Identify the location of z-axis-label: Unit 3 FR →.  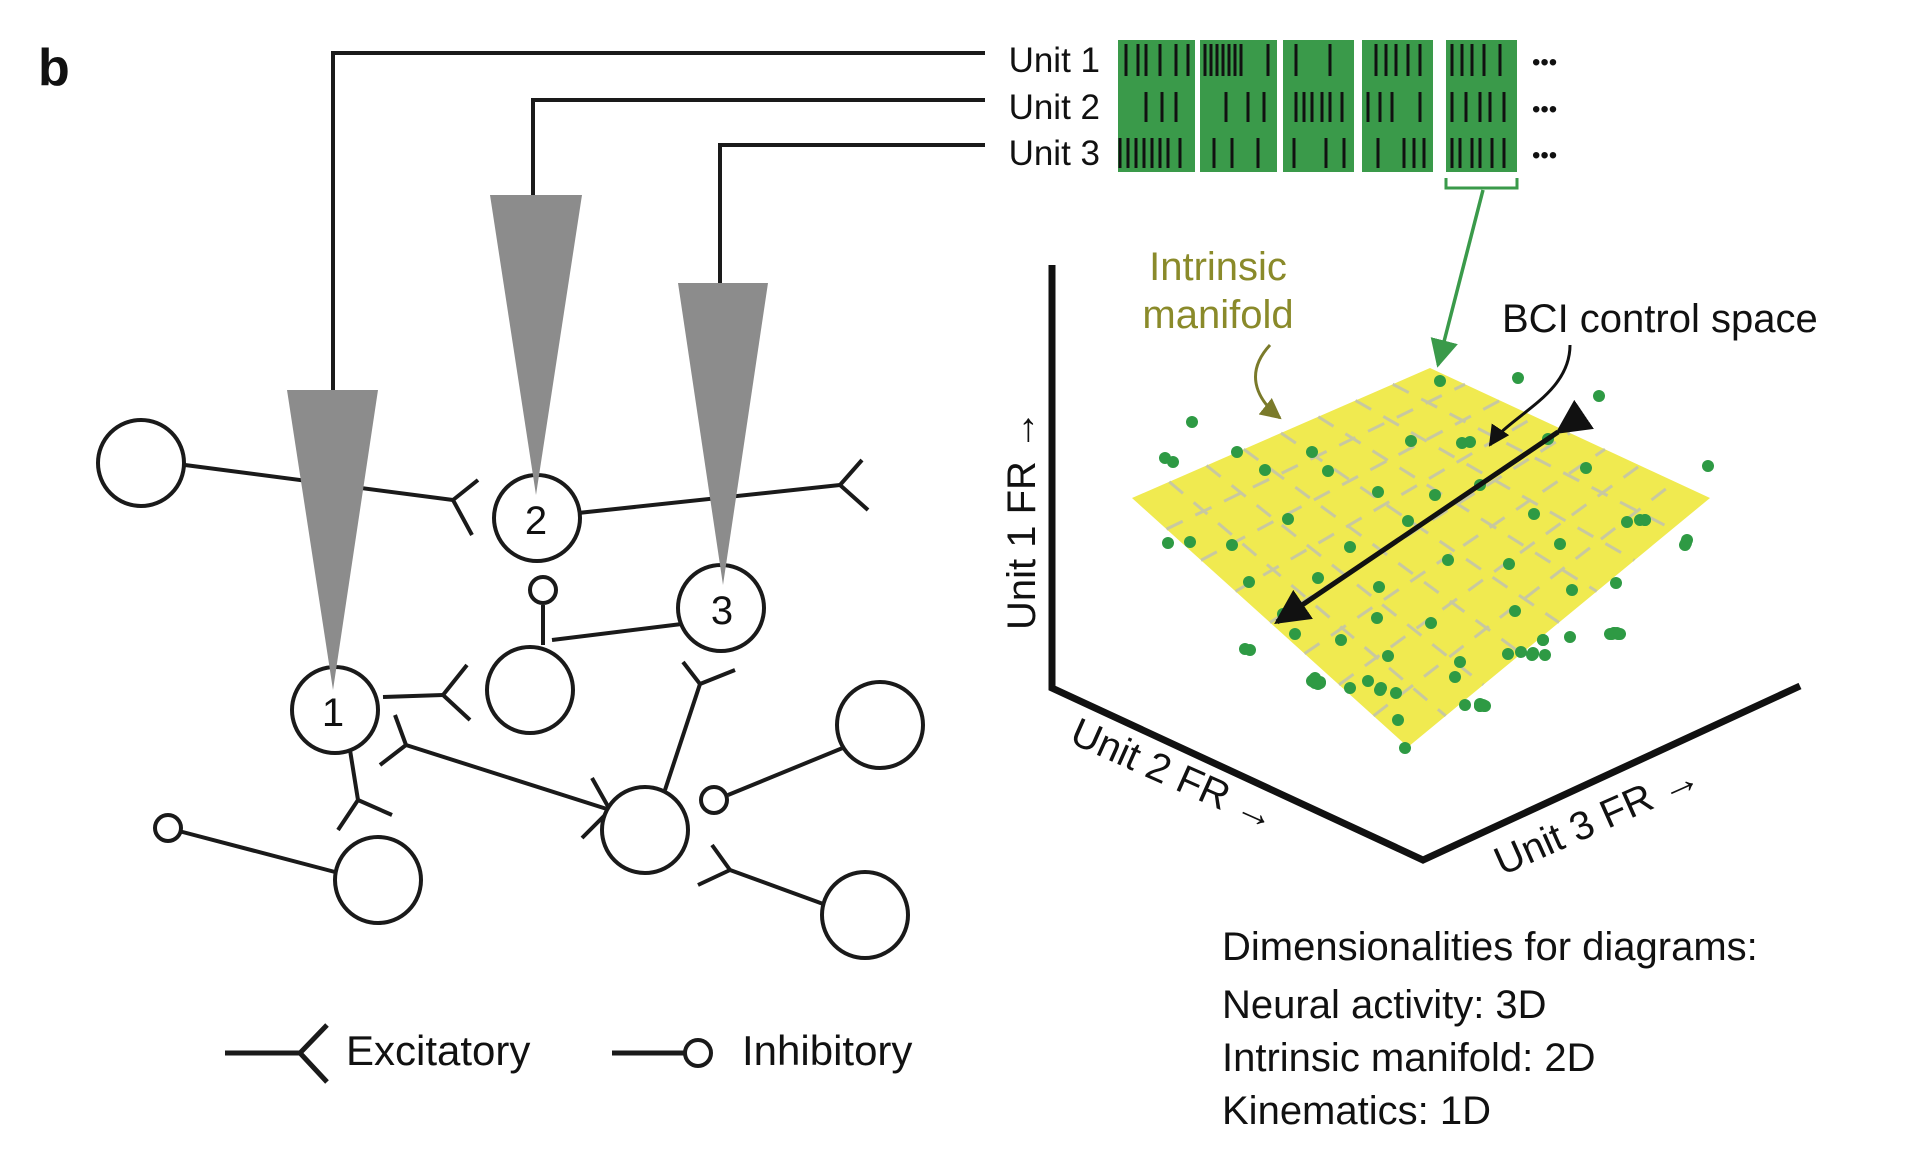
(1597, 820).